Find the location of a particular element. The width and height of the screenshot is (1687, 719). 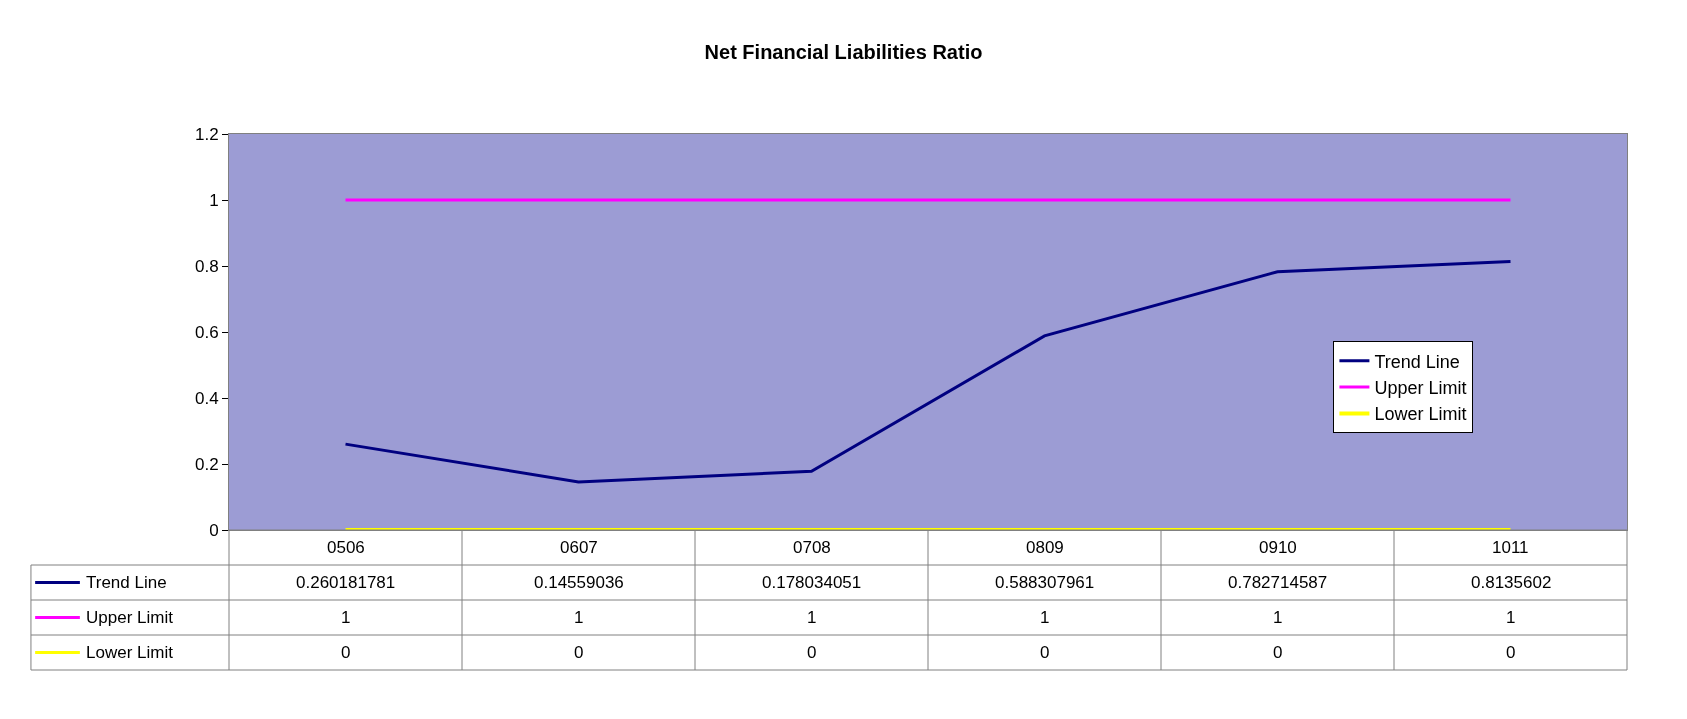

x-tick-label: 1011 is located at coordinates (1510, 547).